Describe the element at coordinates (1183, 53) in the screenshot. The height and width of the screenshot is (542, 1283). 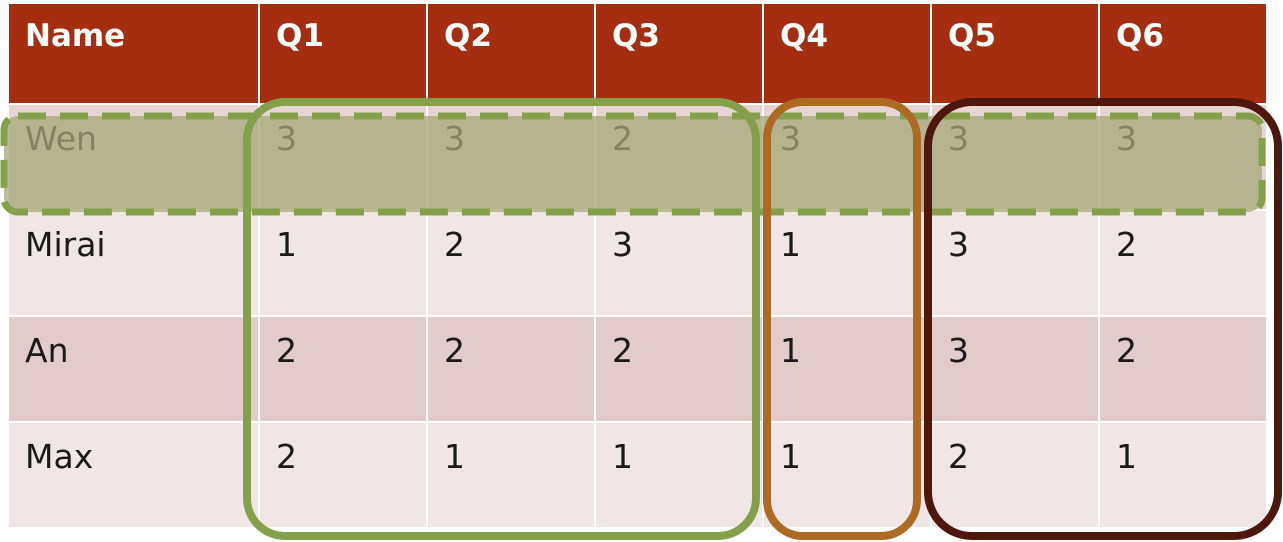
I see `header-q6: Q6` at that location.